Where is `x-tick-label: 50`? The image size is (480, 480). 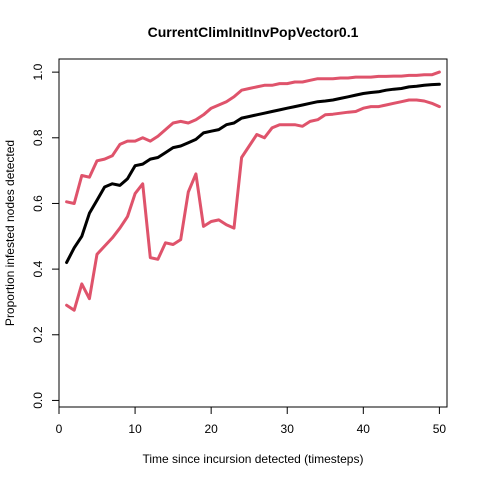 x-tick-label: 50 is located at coordinates (440, 429).